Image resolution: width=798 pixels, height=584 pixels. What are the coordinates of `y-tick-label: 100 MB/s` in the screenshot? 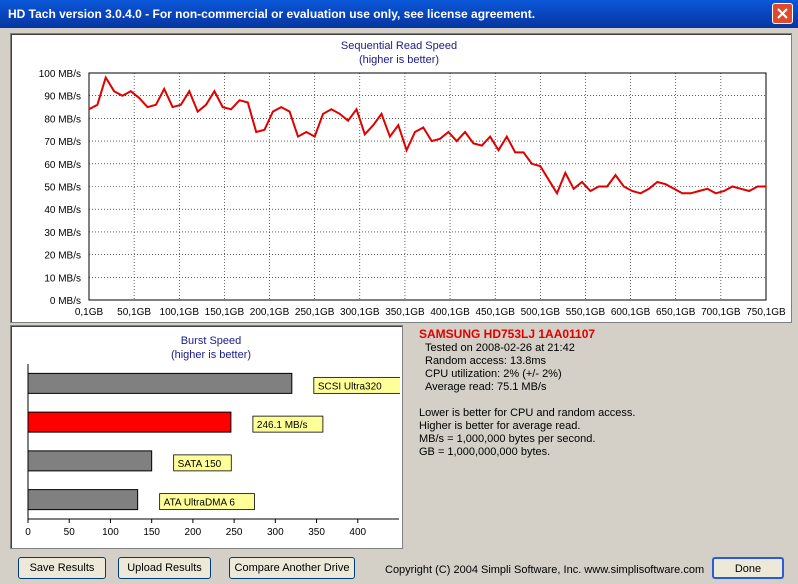 It's located at (60, 74).